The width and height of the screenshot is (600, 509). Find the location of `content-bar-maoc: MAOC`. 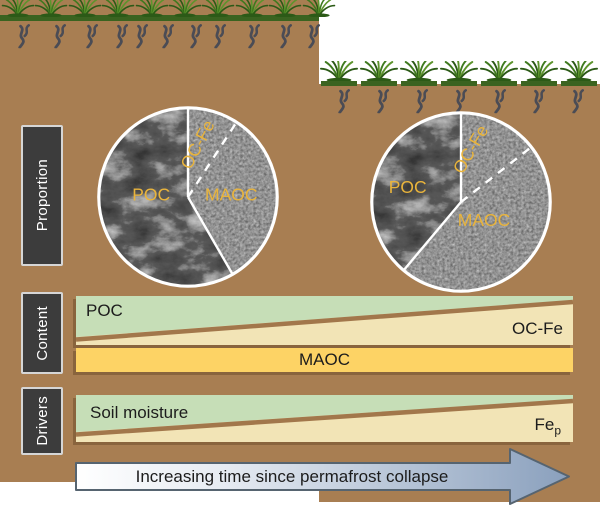

content-bar-maoc: MAOC is located at coordinates (324, 360).